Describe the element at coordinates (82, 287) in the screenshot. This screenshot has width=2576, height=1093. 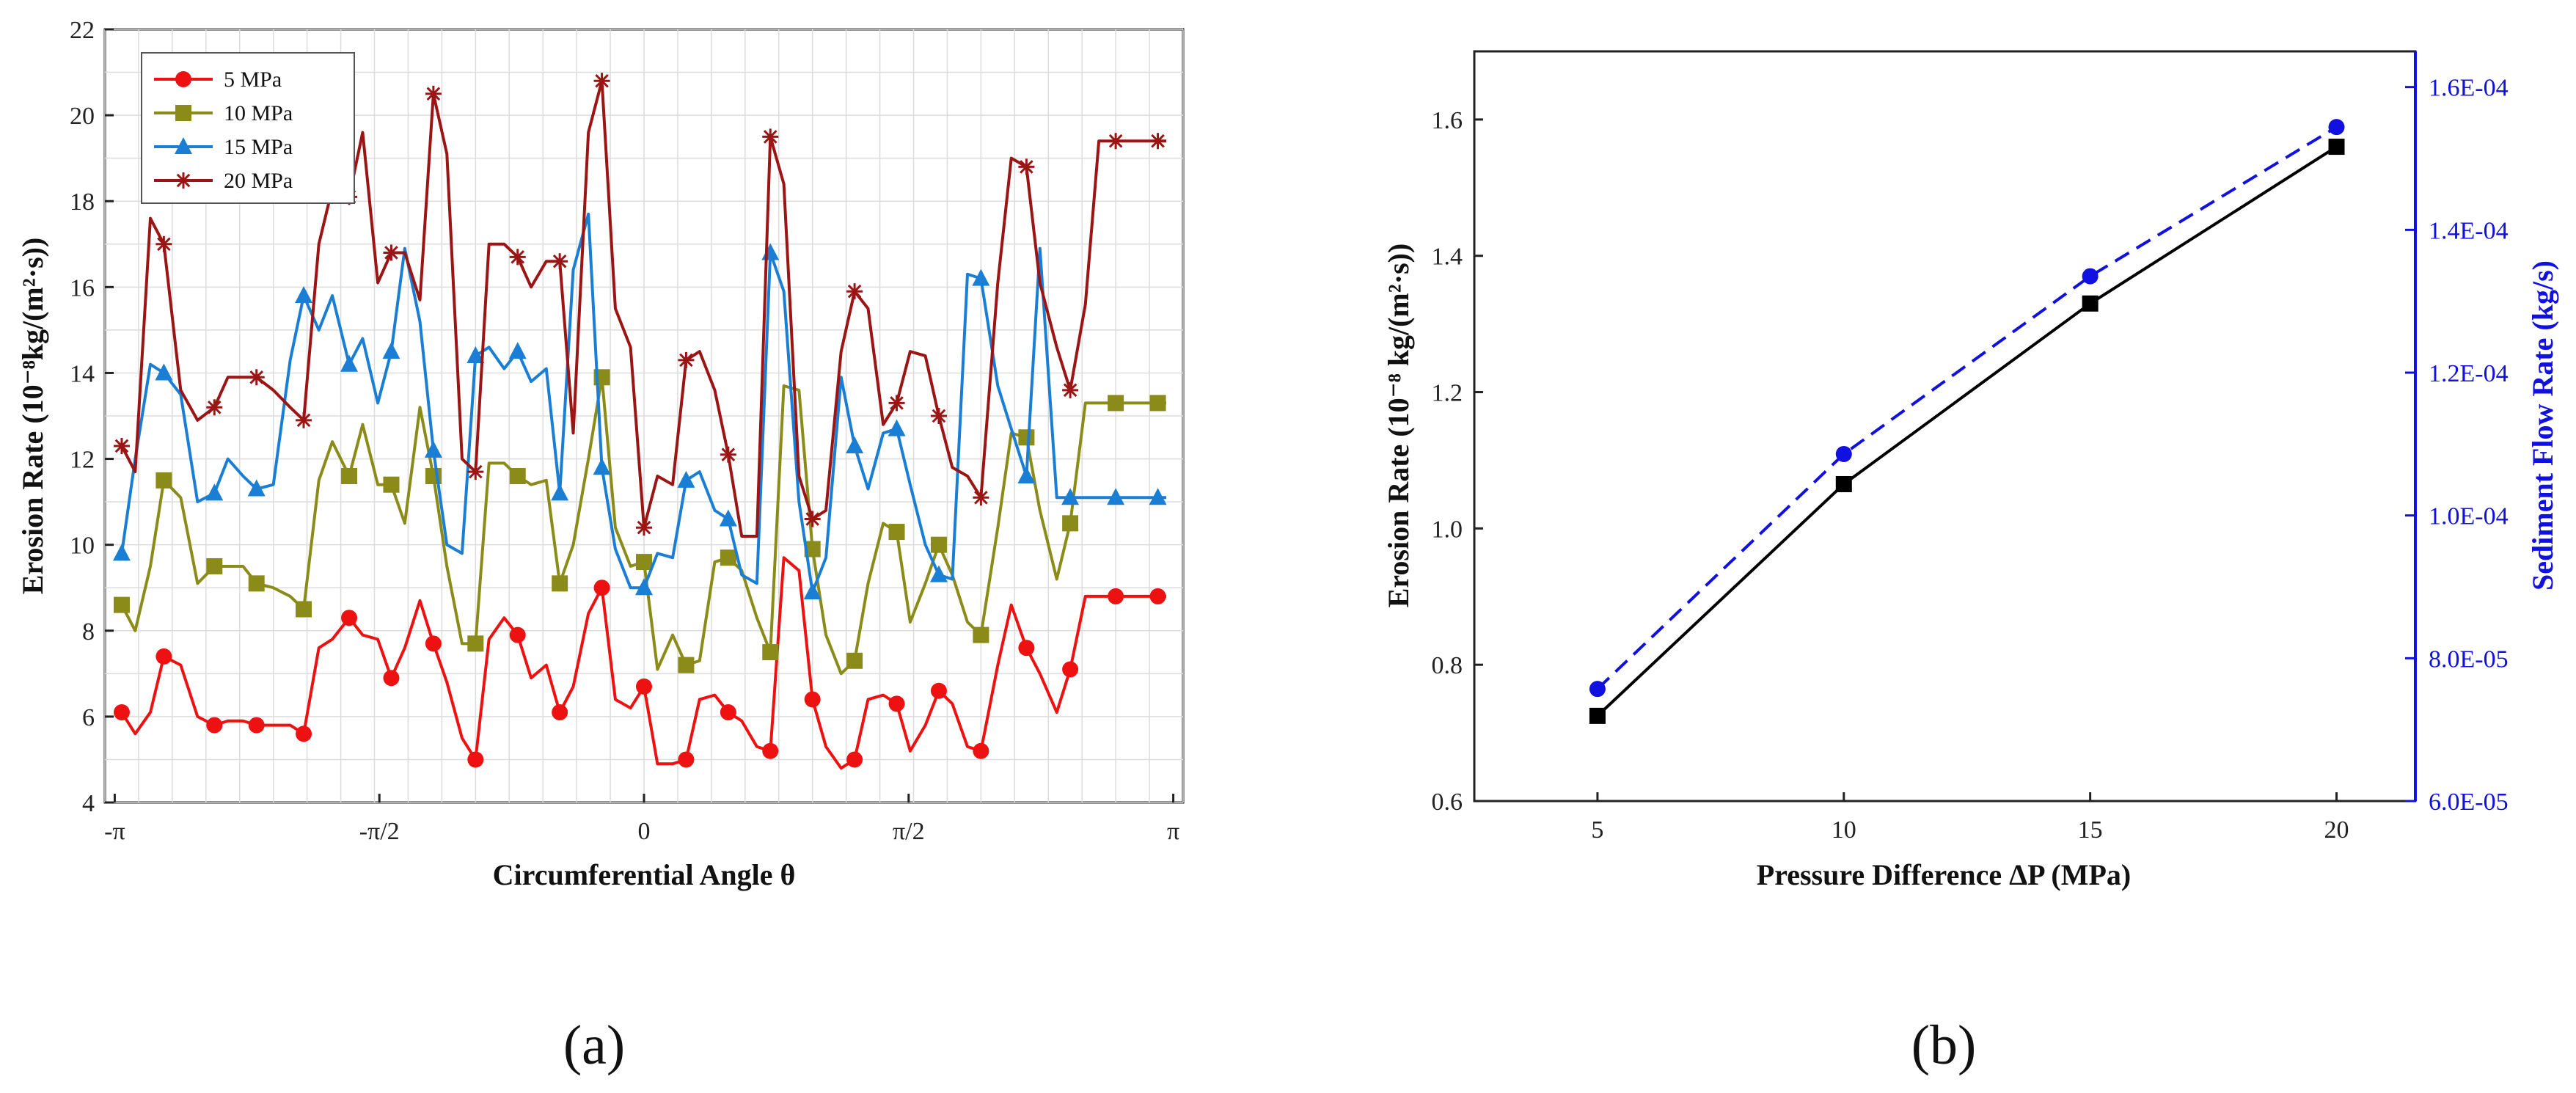
I see `chart-a-y-tick-label: 16` at that location.